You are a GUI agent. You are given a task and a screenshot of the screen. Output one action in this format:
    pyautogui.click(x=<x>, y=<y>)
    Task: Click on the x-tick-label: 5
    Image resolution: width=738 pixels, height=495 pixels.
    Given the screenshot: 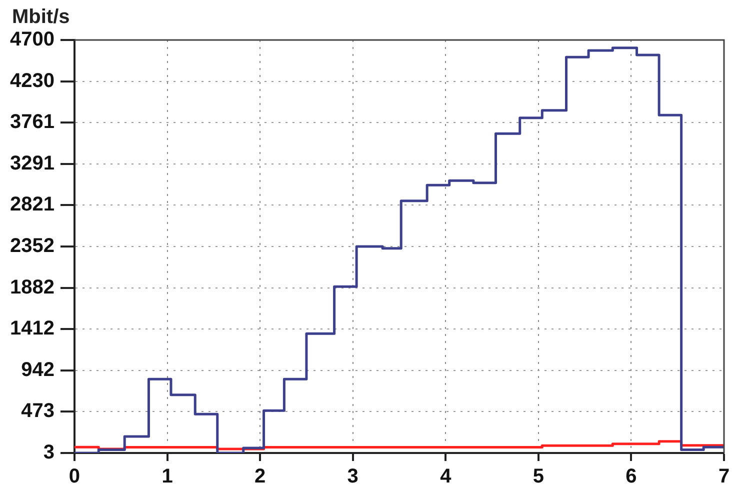 What is the action you would take?
    pyautogui.click(x=538, y=477)
    